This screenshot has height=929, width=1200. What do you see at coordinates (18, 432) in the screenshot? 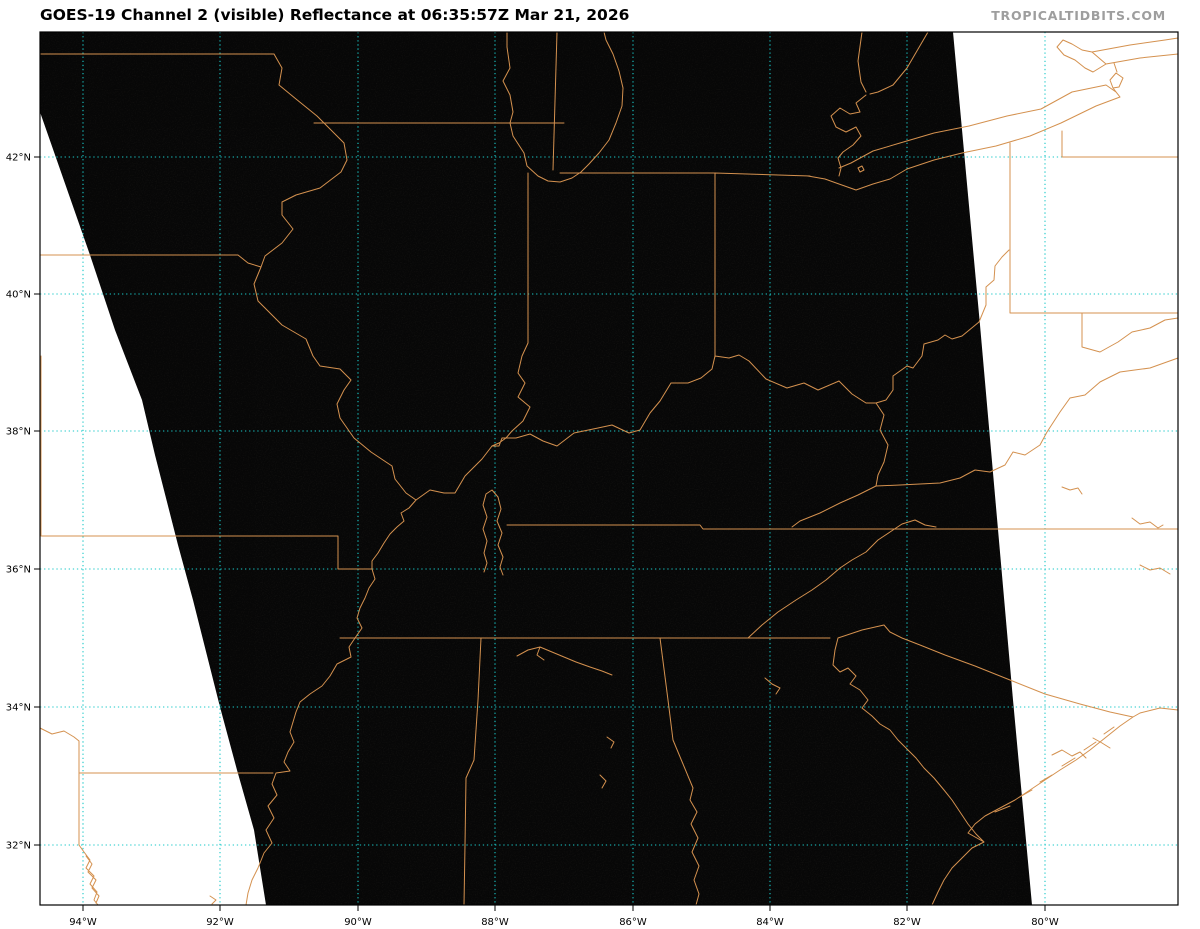
I see `lat-label: 38°N` at bounding box center [18, 432].